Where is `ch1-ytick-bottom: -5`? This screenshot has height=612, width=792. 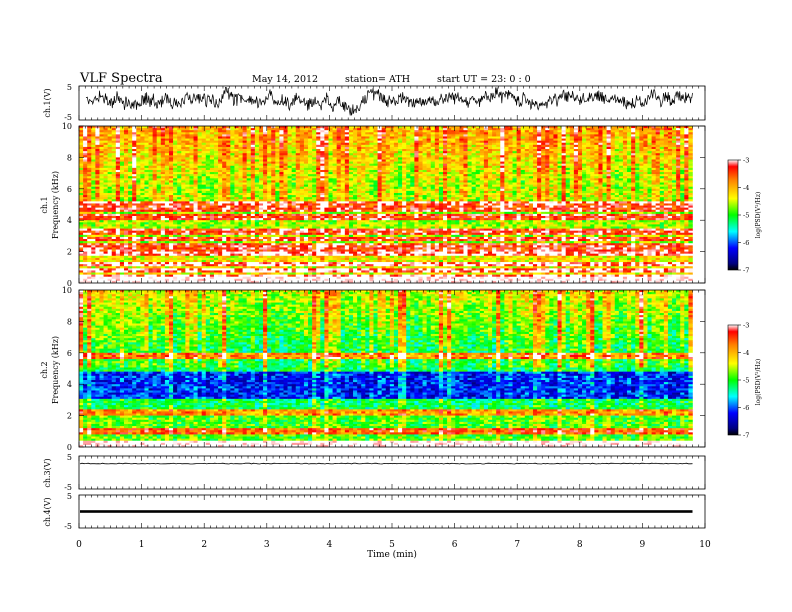
ch1-ytick-bottom: -5 is located at coordinates (68, 117).